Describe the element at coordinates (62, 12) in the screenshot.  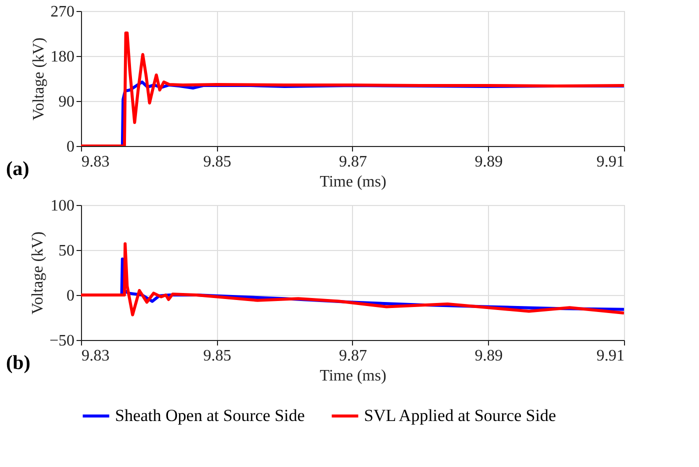
I see `y-tick-label: 270` at that location.